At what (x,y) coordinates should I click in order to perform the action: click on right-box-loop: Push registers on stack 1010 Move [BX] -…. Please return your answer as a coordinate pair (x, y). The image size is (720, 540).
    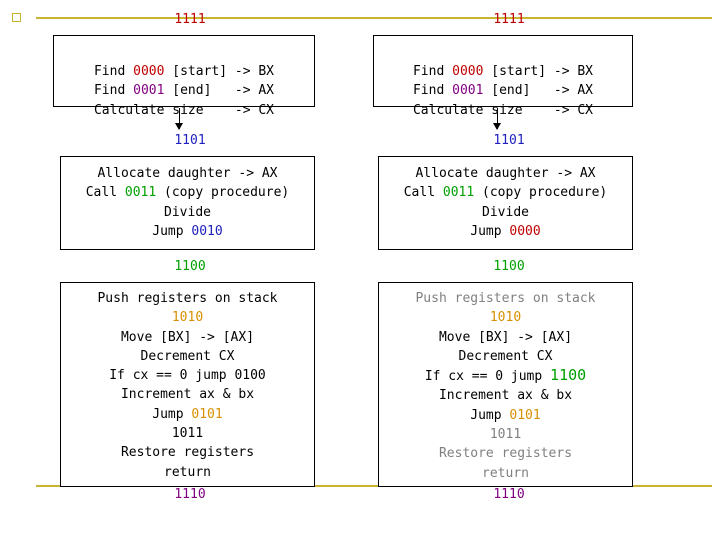
    Looking at the image, I should click on (505, 384).